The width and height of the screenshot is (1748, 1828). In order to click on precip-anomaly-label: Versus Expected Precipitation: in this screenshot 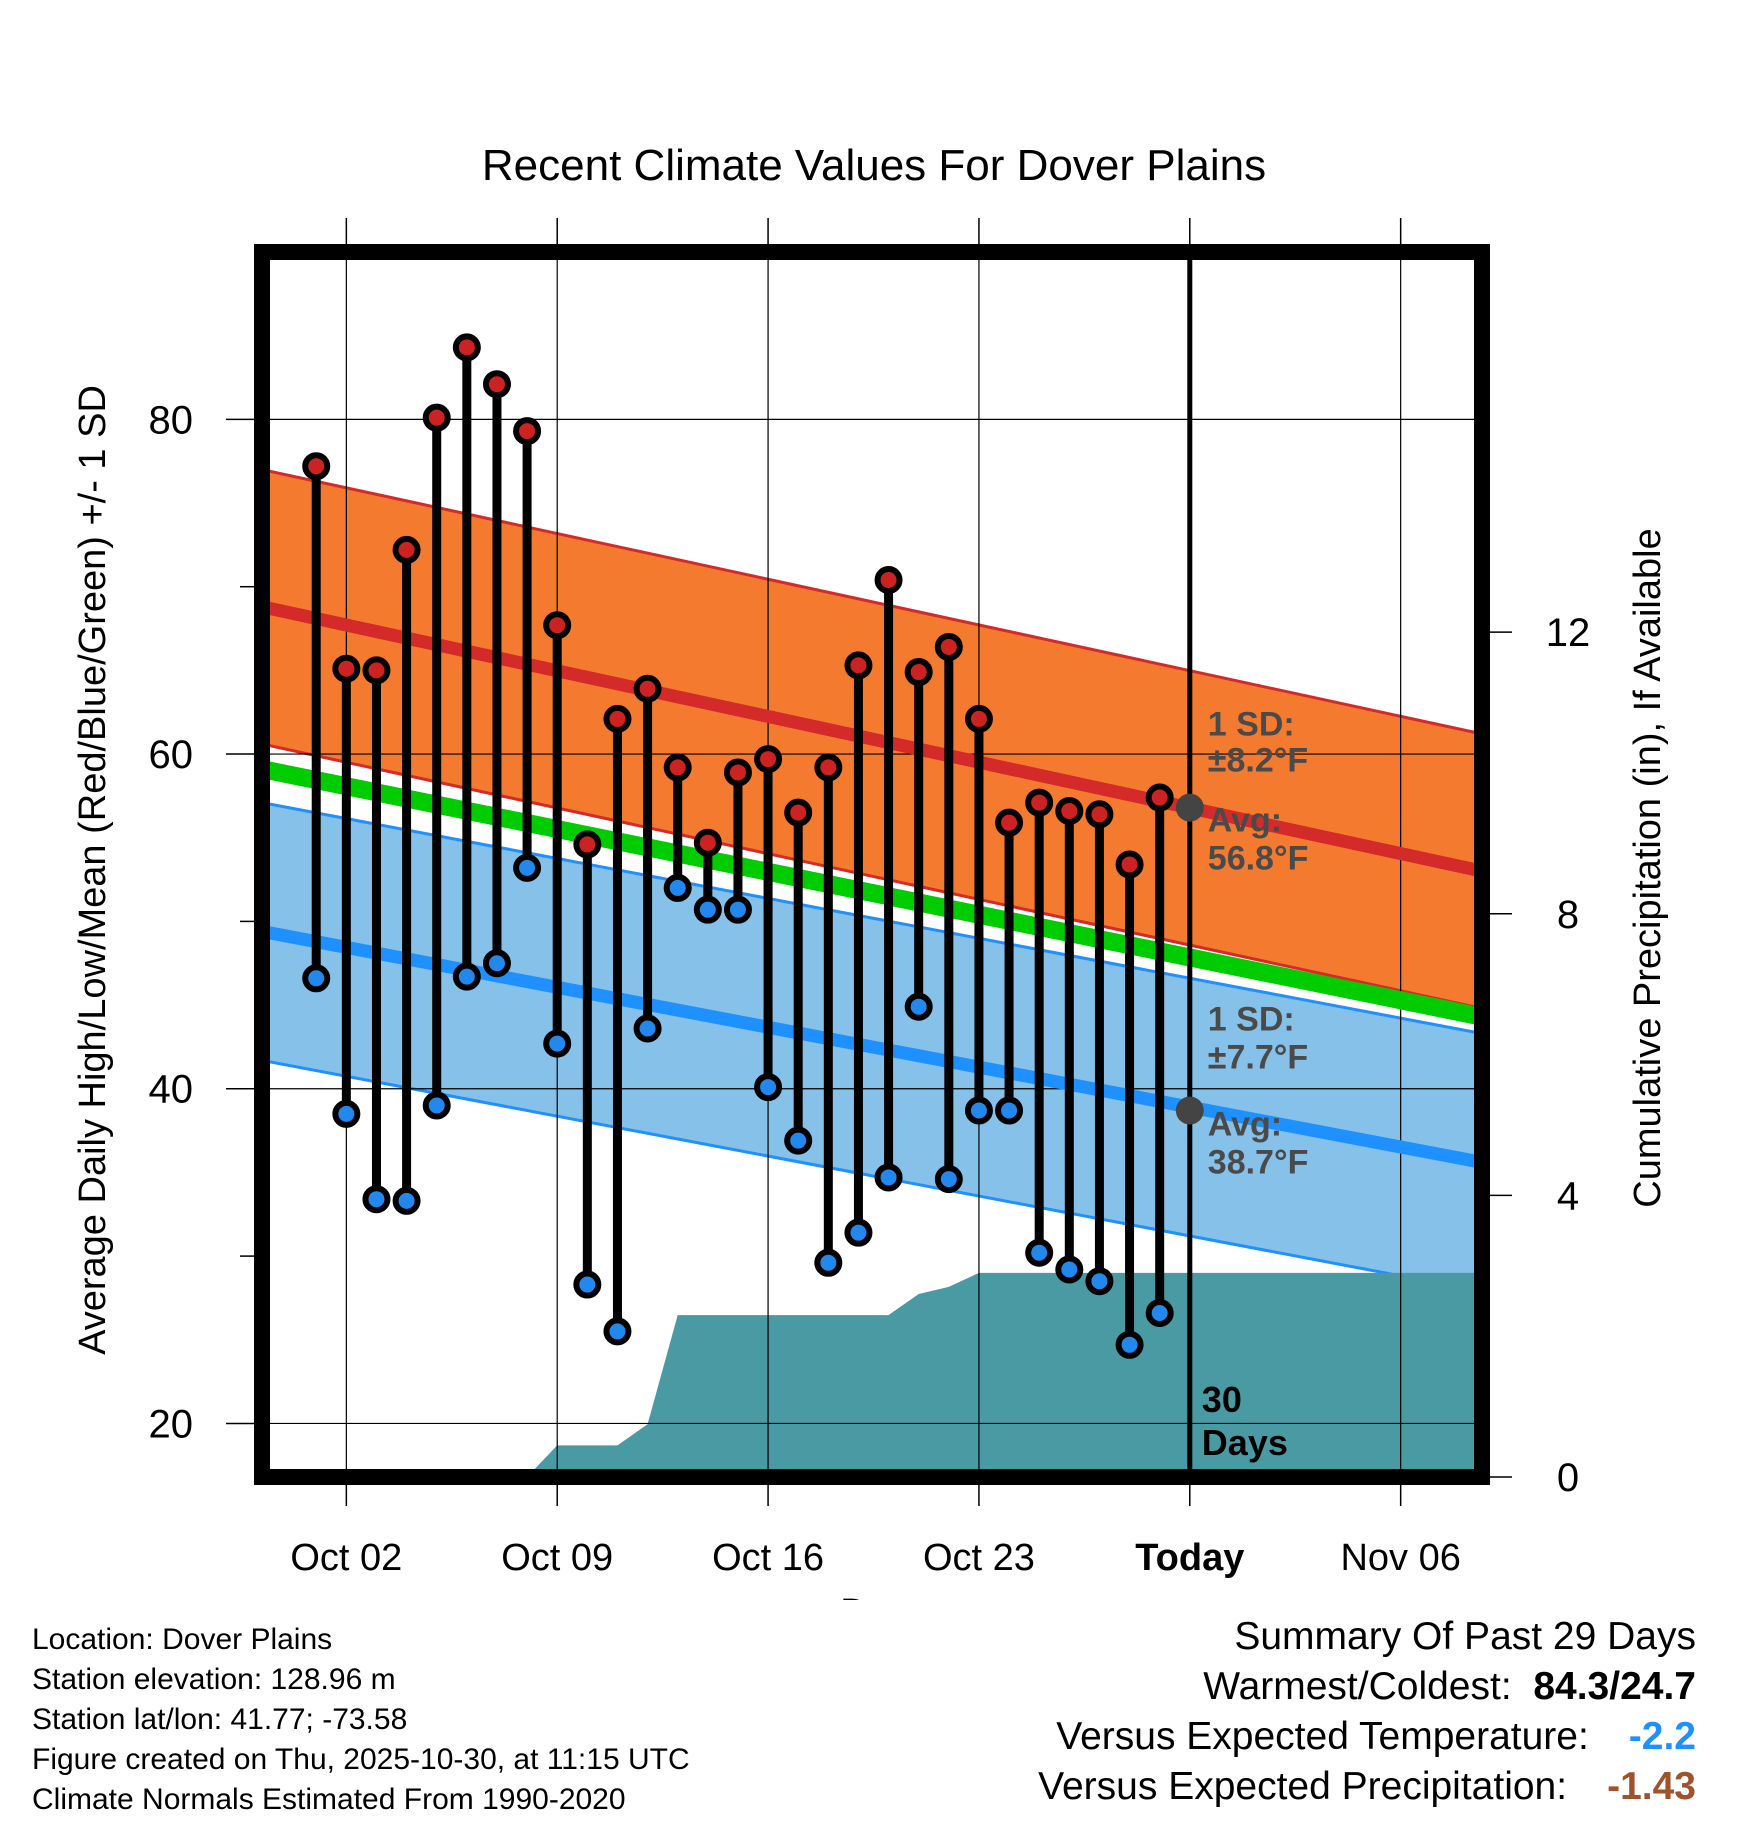, I will do `click(1303, 1786)`.